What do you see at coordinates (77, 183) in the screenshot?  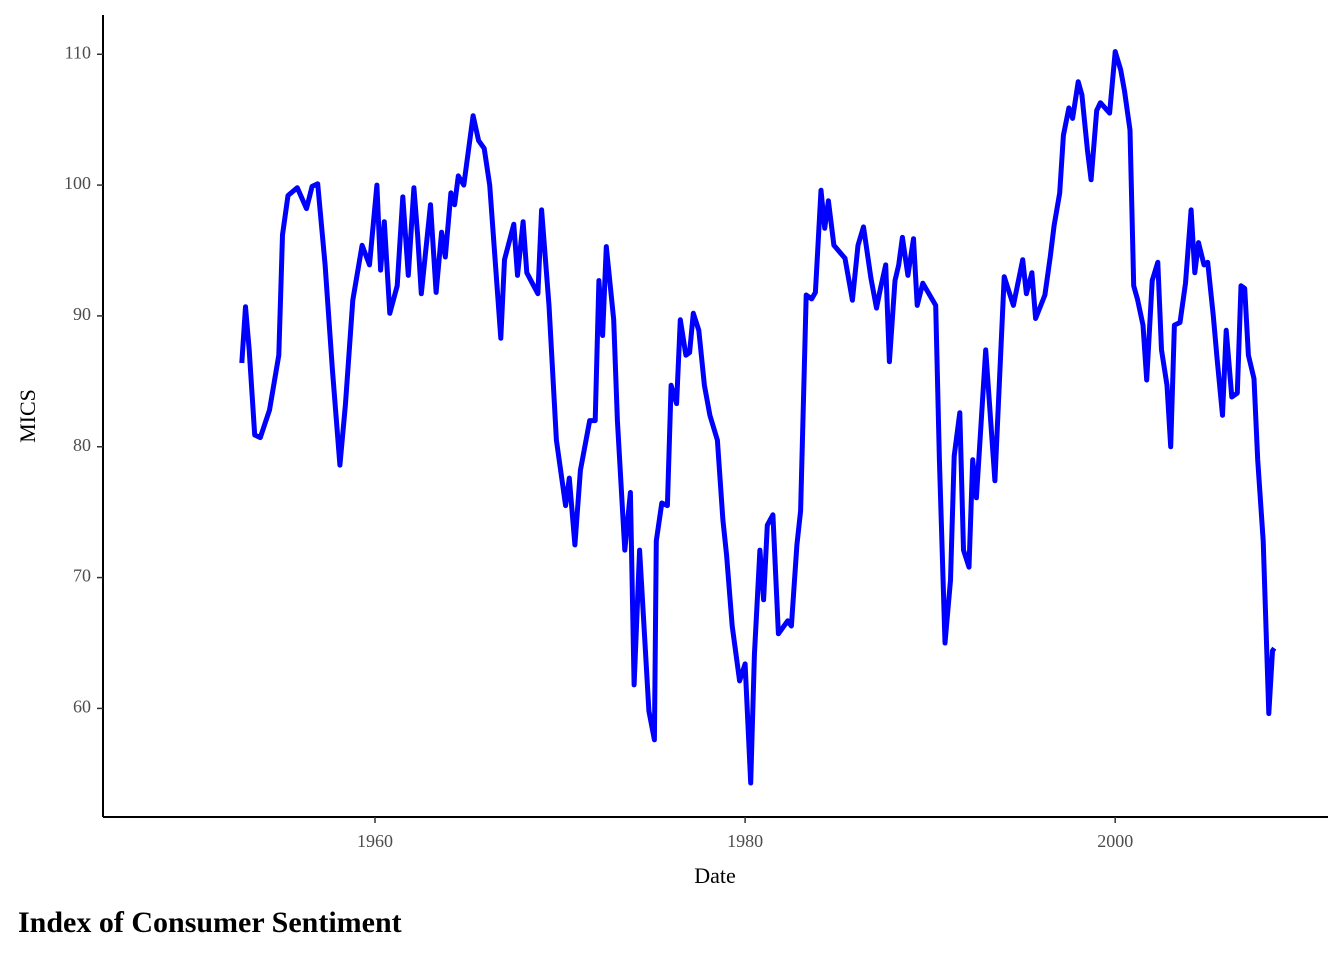 I see `y-tick-label: 100` at bounding box center [77, 183].